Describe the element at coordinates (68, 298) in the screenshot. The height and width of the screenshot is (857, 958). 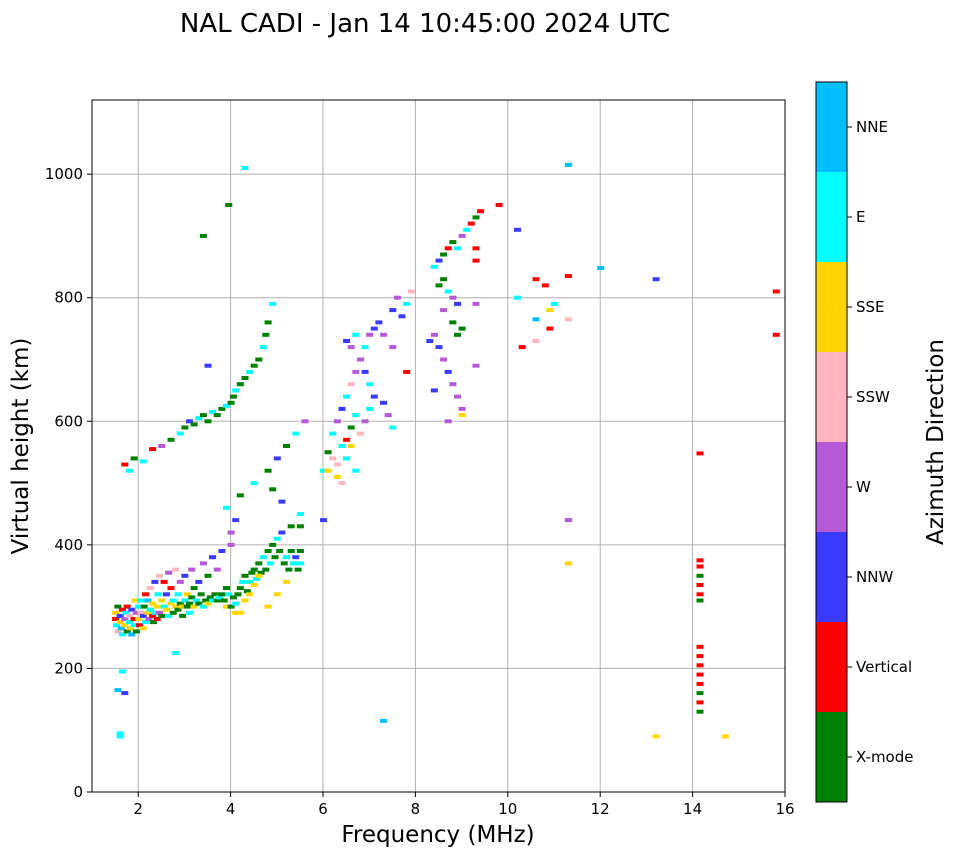
I see `y-tick-label: 800` at that location.